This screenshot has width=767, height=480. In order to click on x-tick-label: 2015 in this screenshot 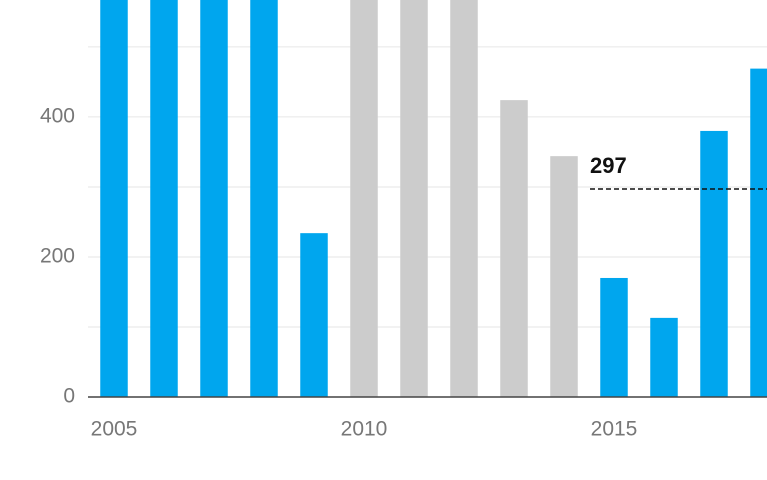, I will do `click(614, 429)`.